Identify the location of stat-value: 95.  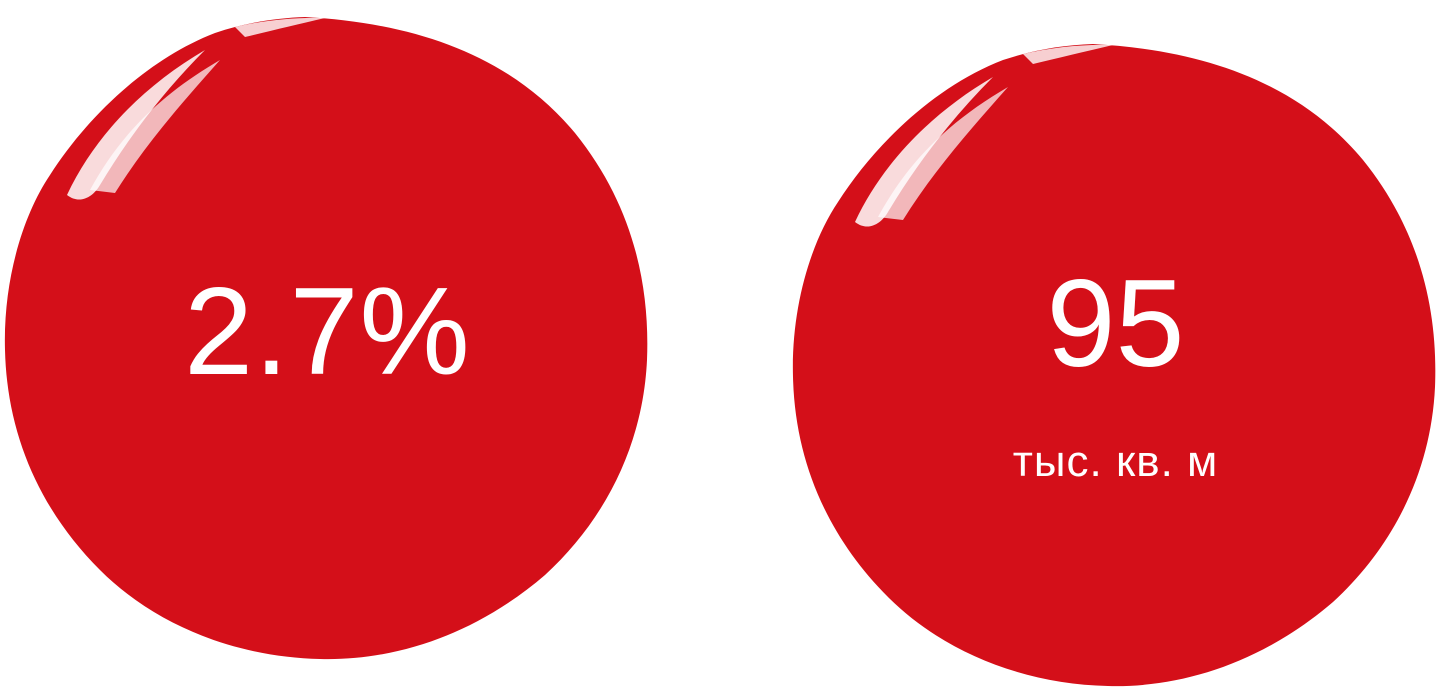
(1115, 324).